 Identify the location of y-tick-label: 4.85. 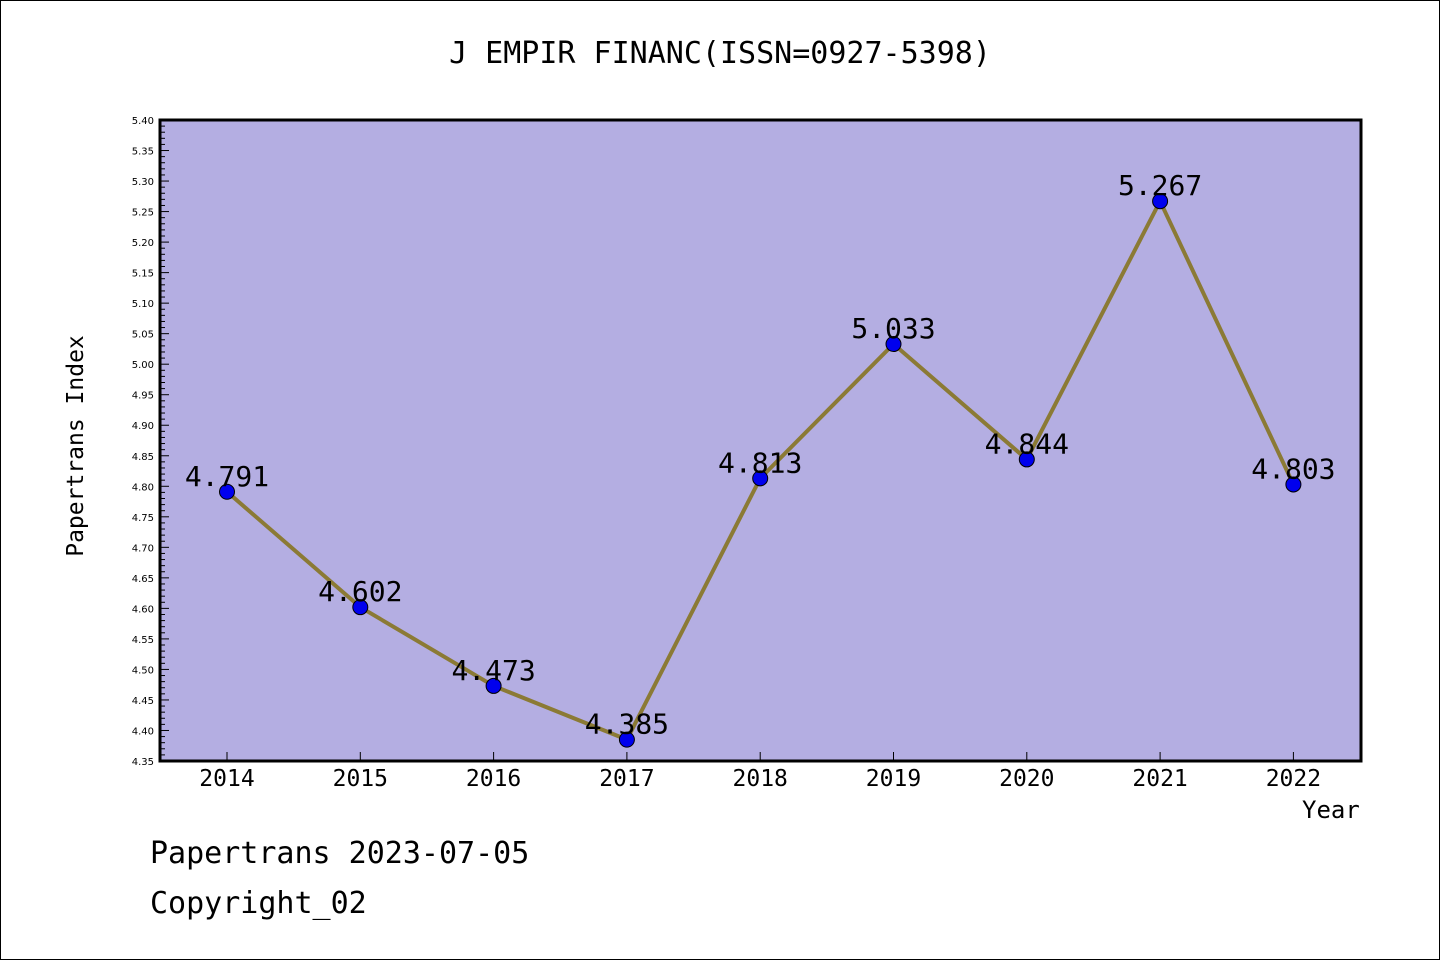
(143, 457).